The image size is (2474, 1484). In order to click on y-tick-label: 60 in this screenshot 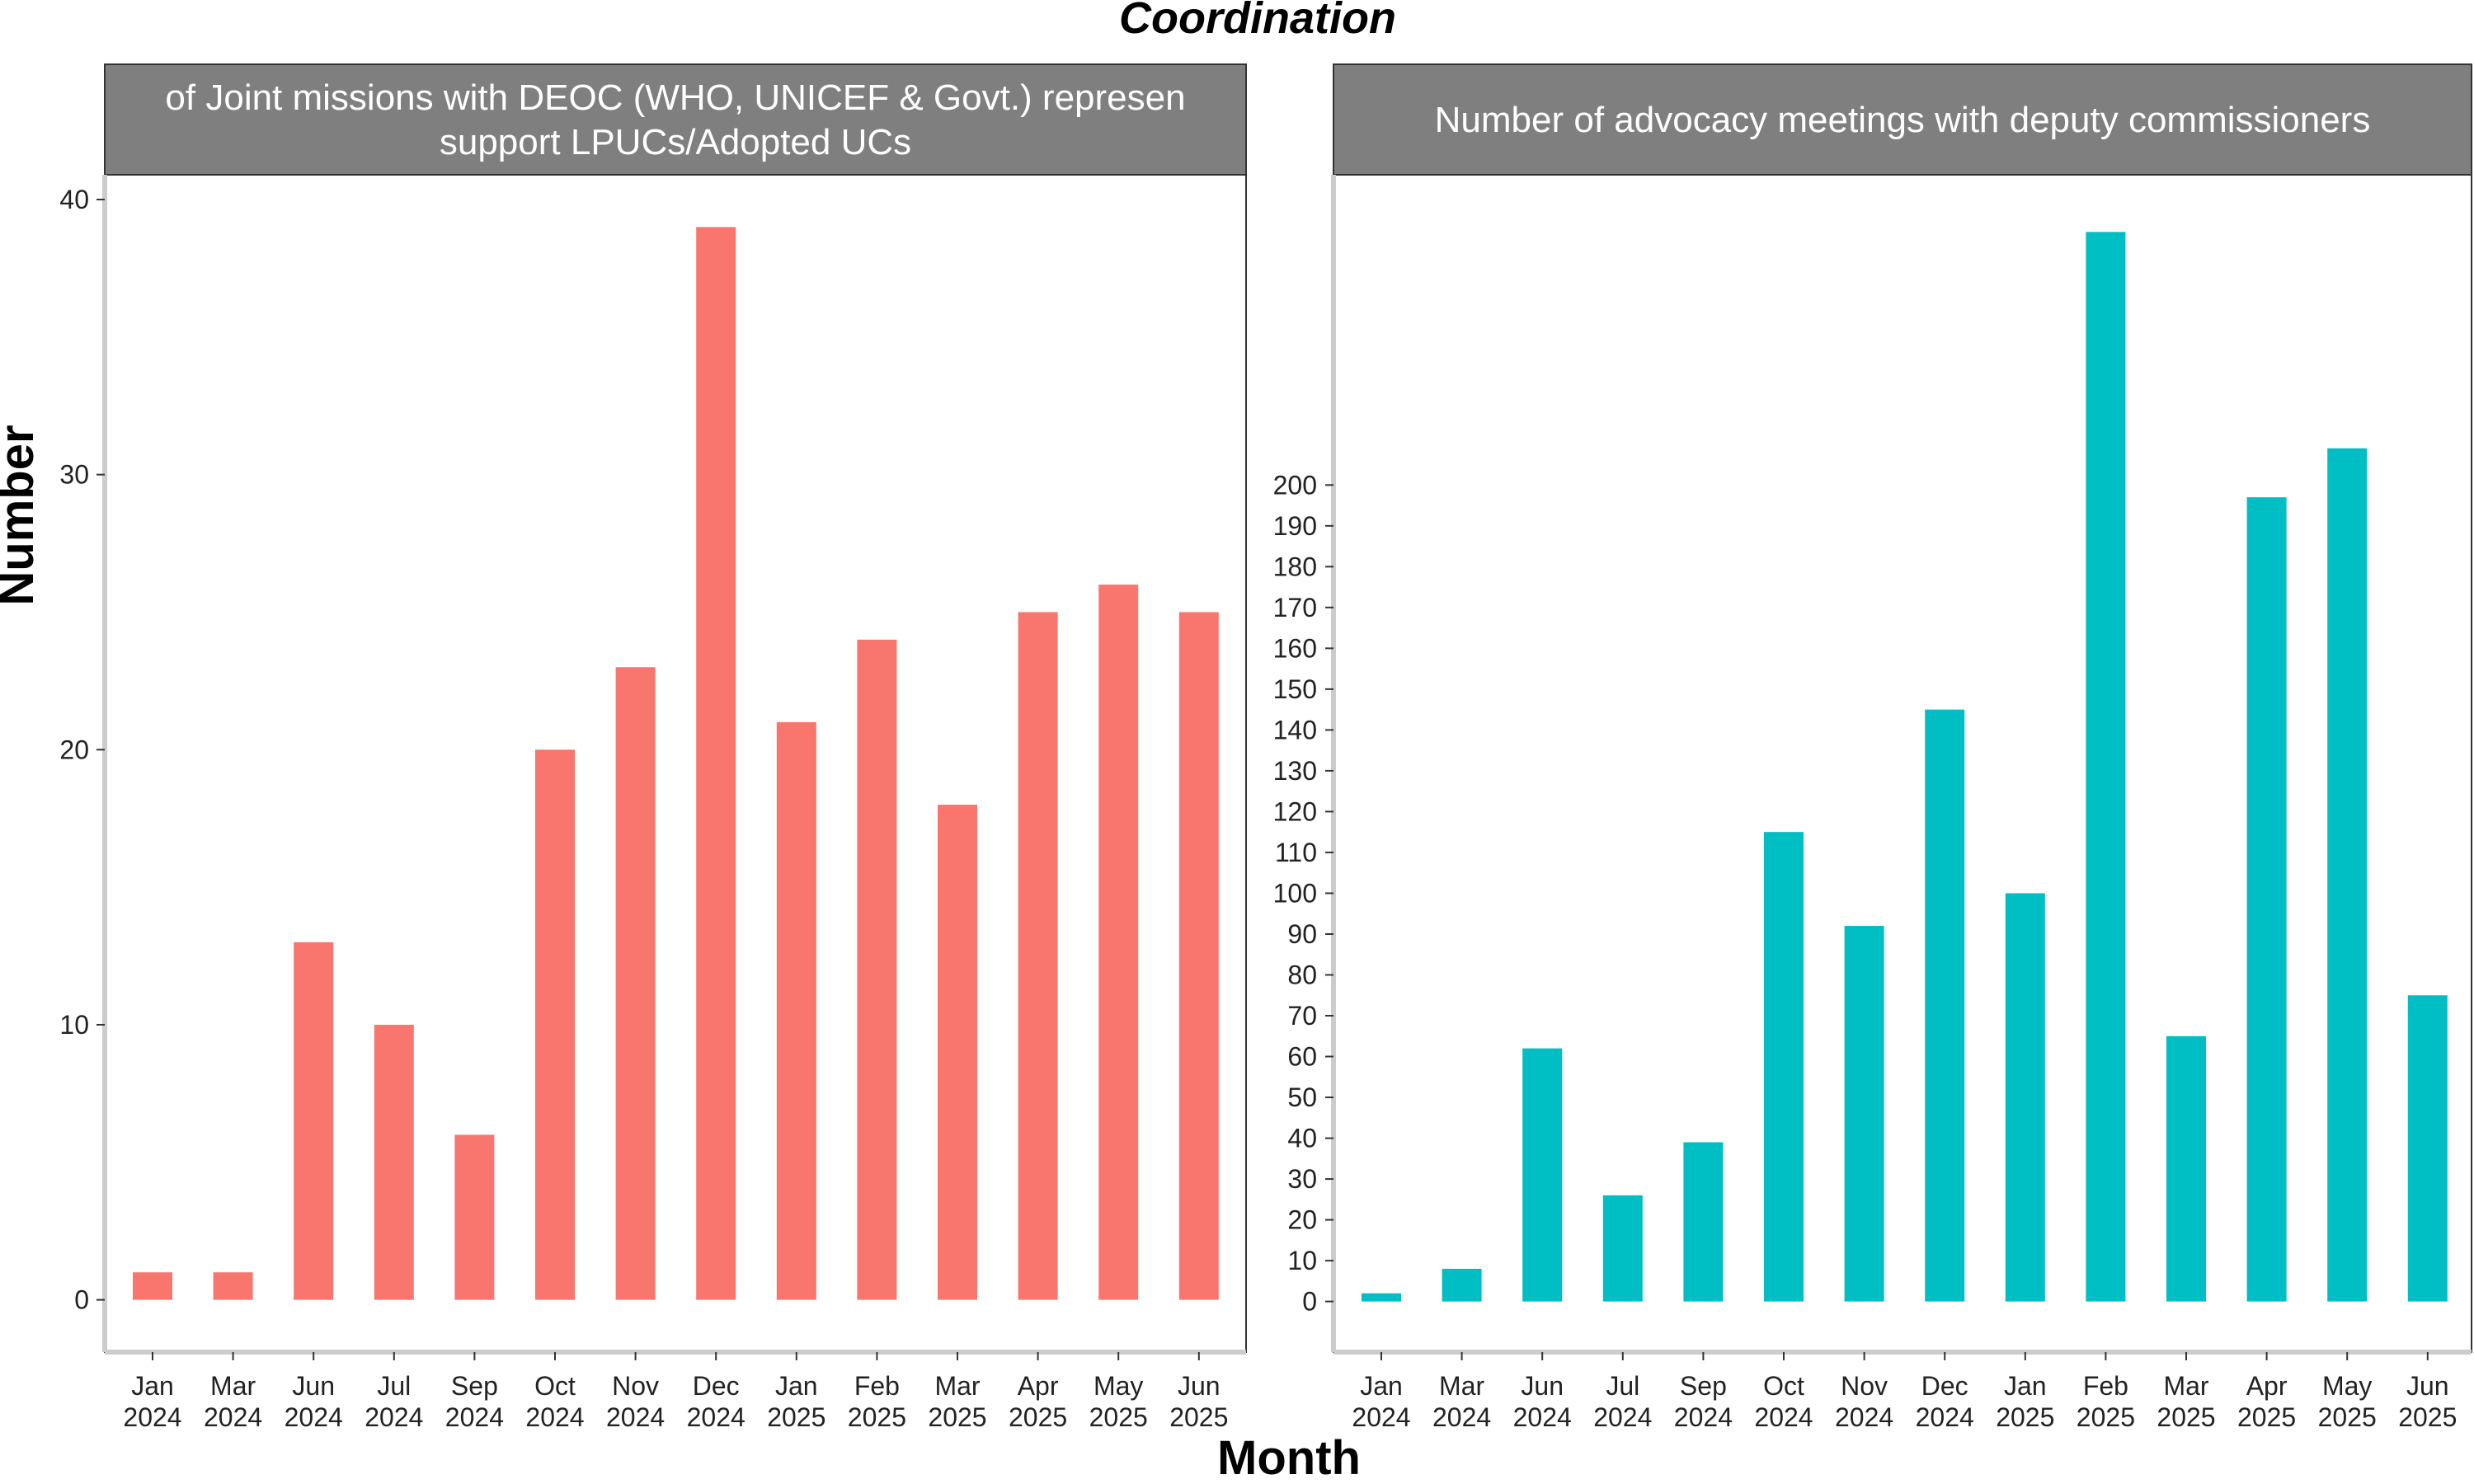, I will do `click(1302, 1057)`.